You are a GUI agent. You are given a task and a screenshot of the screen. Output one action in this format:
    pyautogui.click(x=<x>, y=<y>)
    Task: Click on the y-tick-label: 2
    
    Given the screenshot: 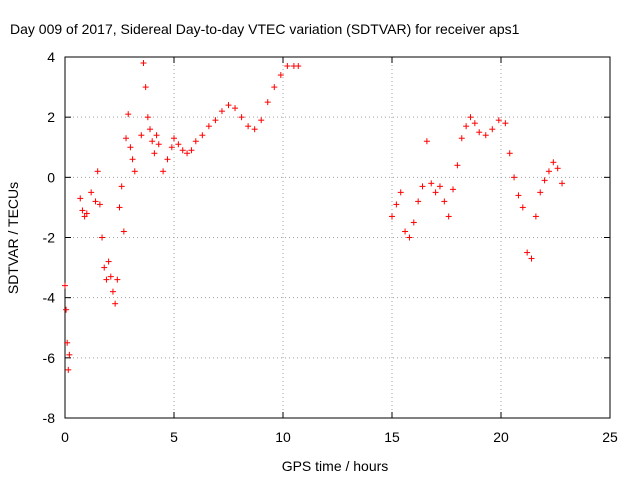 What is the action you would take?
    pyautogui.click(x=51, y=117)
    